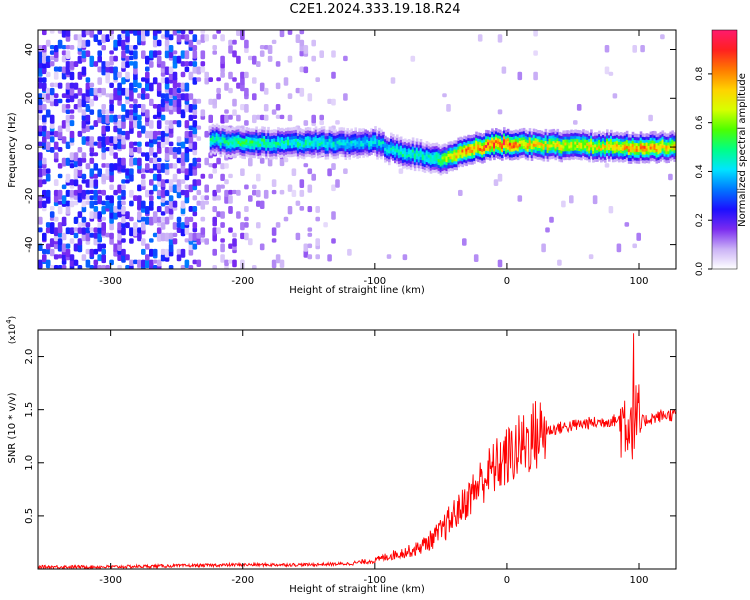 This screenshot has width=750, height=600. What do you see at coordinates (29, 98) in the screenshot?
I see `y-tick-label: 20` at bounding box center [29, 98].